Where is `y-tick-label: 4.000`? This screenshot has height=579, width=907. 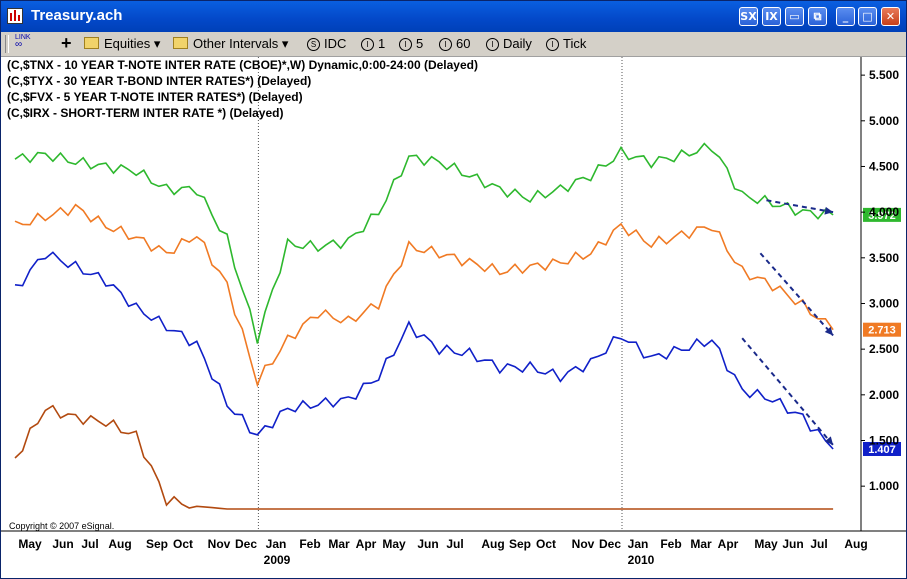
y-tick-label: 4.000 is located at coordinates (884, 212).